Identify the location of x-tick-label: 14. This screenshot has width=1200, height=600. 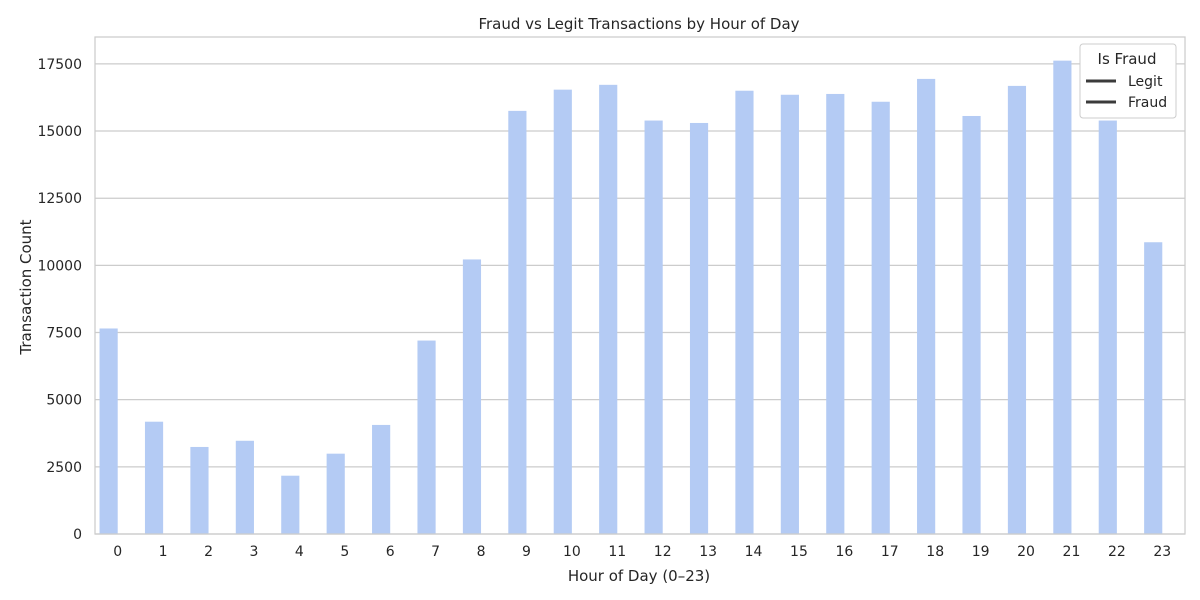
(754, 552).